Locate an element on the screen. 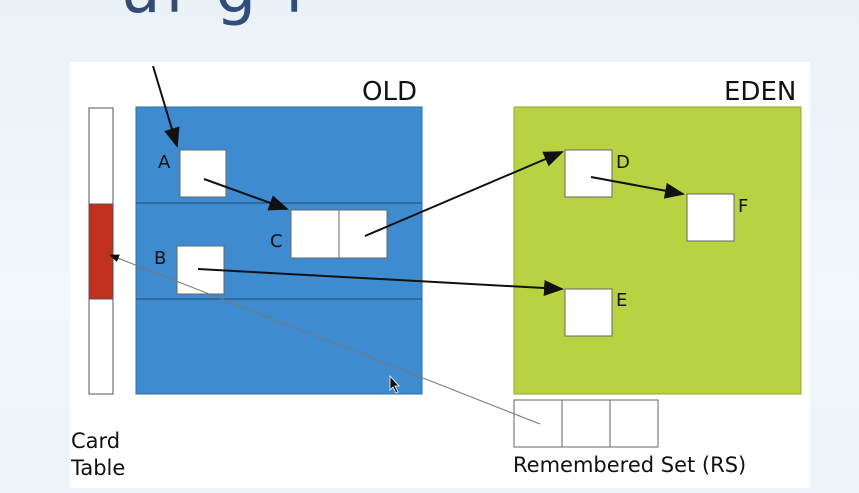  object-e is located at coordinates (588, 312).